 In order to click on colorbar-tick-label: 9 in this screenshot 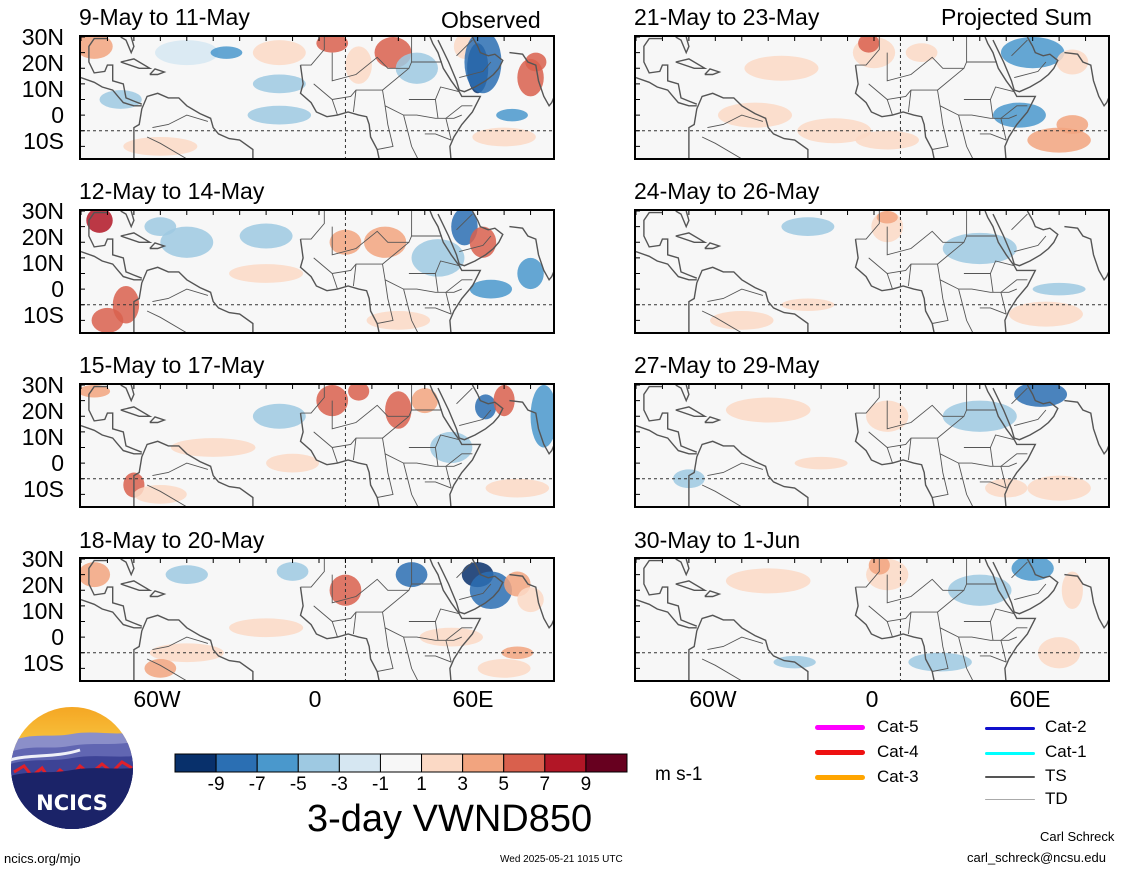, I will do `click(586, 784)`.